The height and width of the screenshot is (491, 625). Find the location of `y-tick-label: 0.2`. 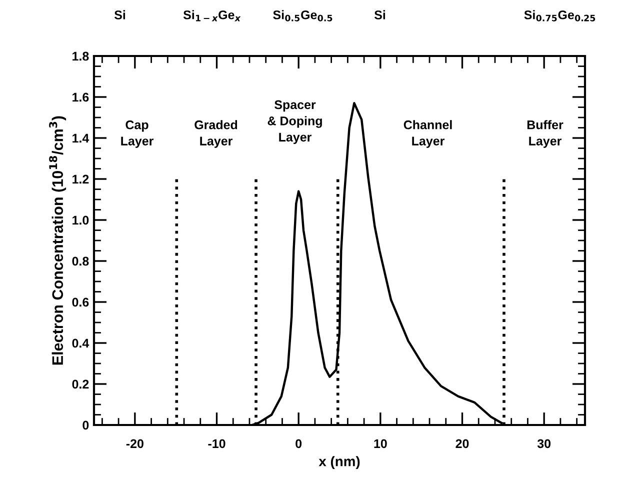

y-tick-label: 0.2 is located at coordinates (80, 384).